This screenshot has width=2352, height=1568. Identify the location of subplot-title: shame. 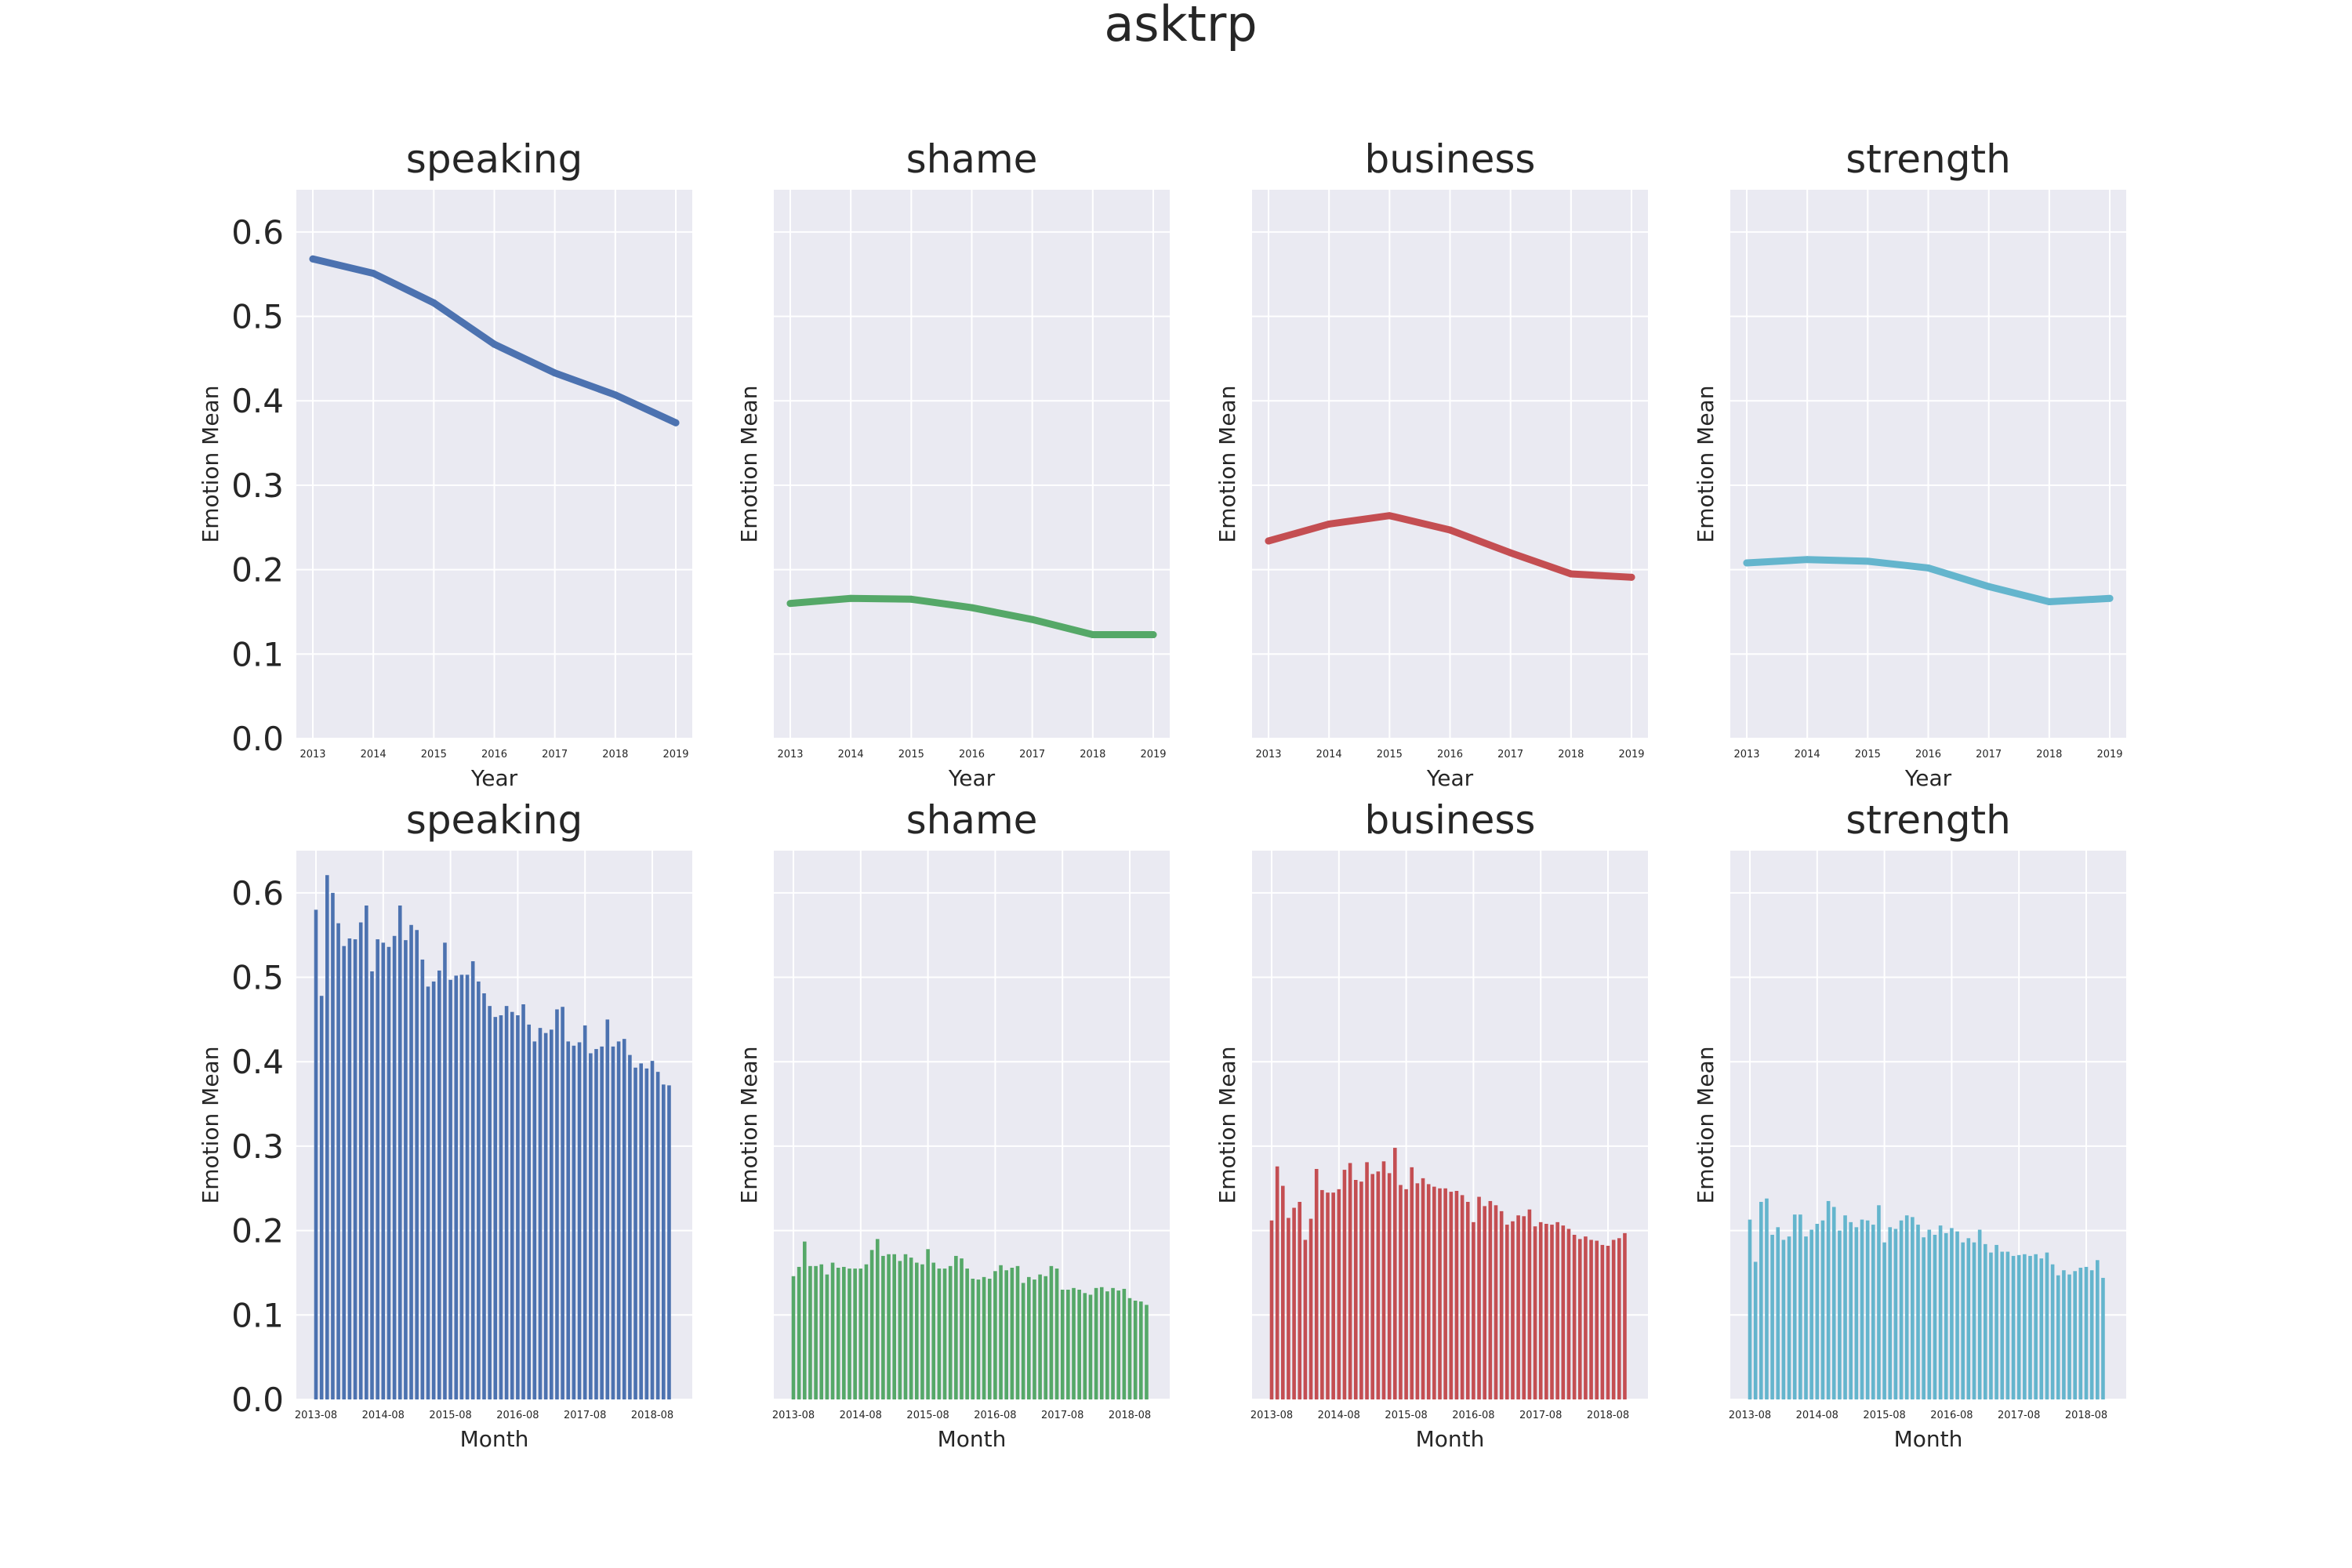
(972, 820).